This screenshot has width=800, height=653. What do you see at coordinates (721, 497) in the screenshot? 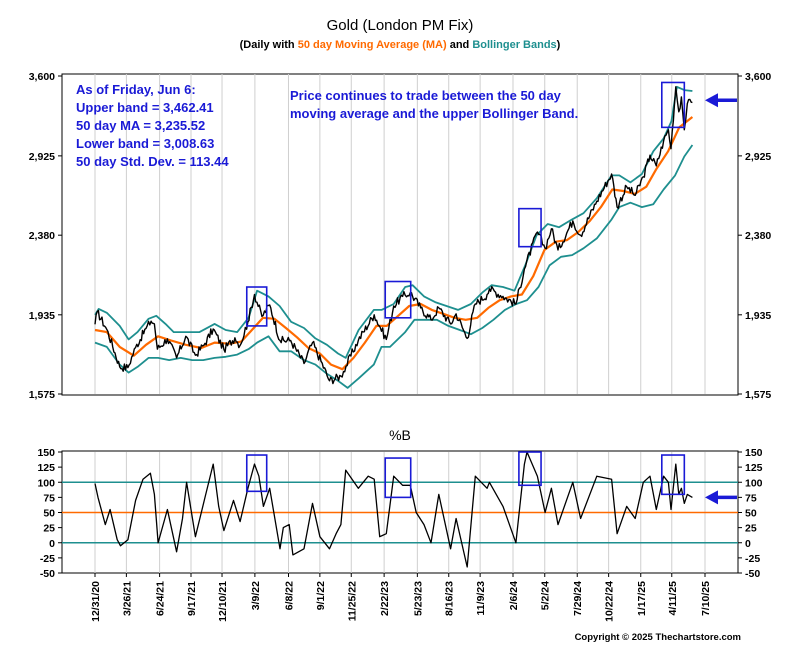
I see `pctb-arrow-icon` at bounding box center [721, 497].